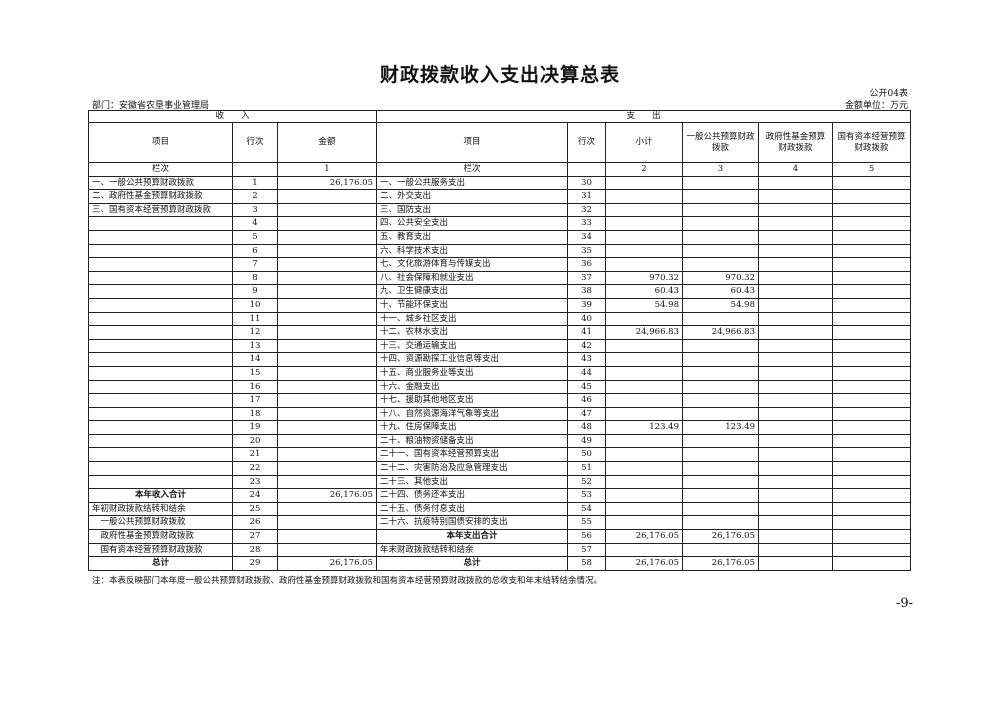  I want to click on table-row: 7 七、文化旅游体育与传媒支出 36, so click(500, 264).